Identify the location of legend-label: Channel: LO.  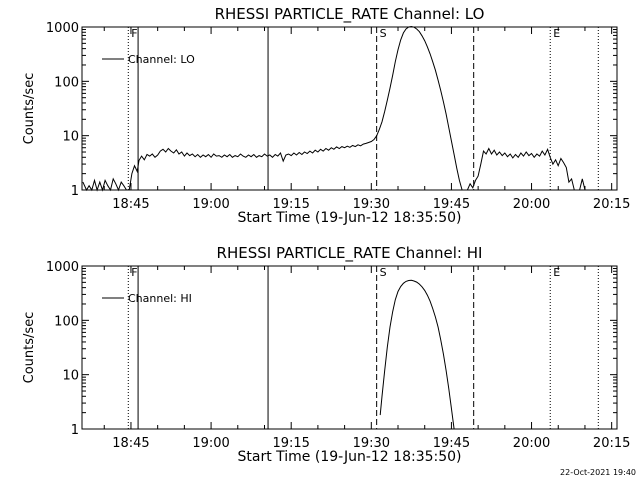
(161, 59).